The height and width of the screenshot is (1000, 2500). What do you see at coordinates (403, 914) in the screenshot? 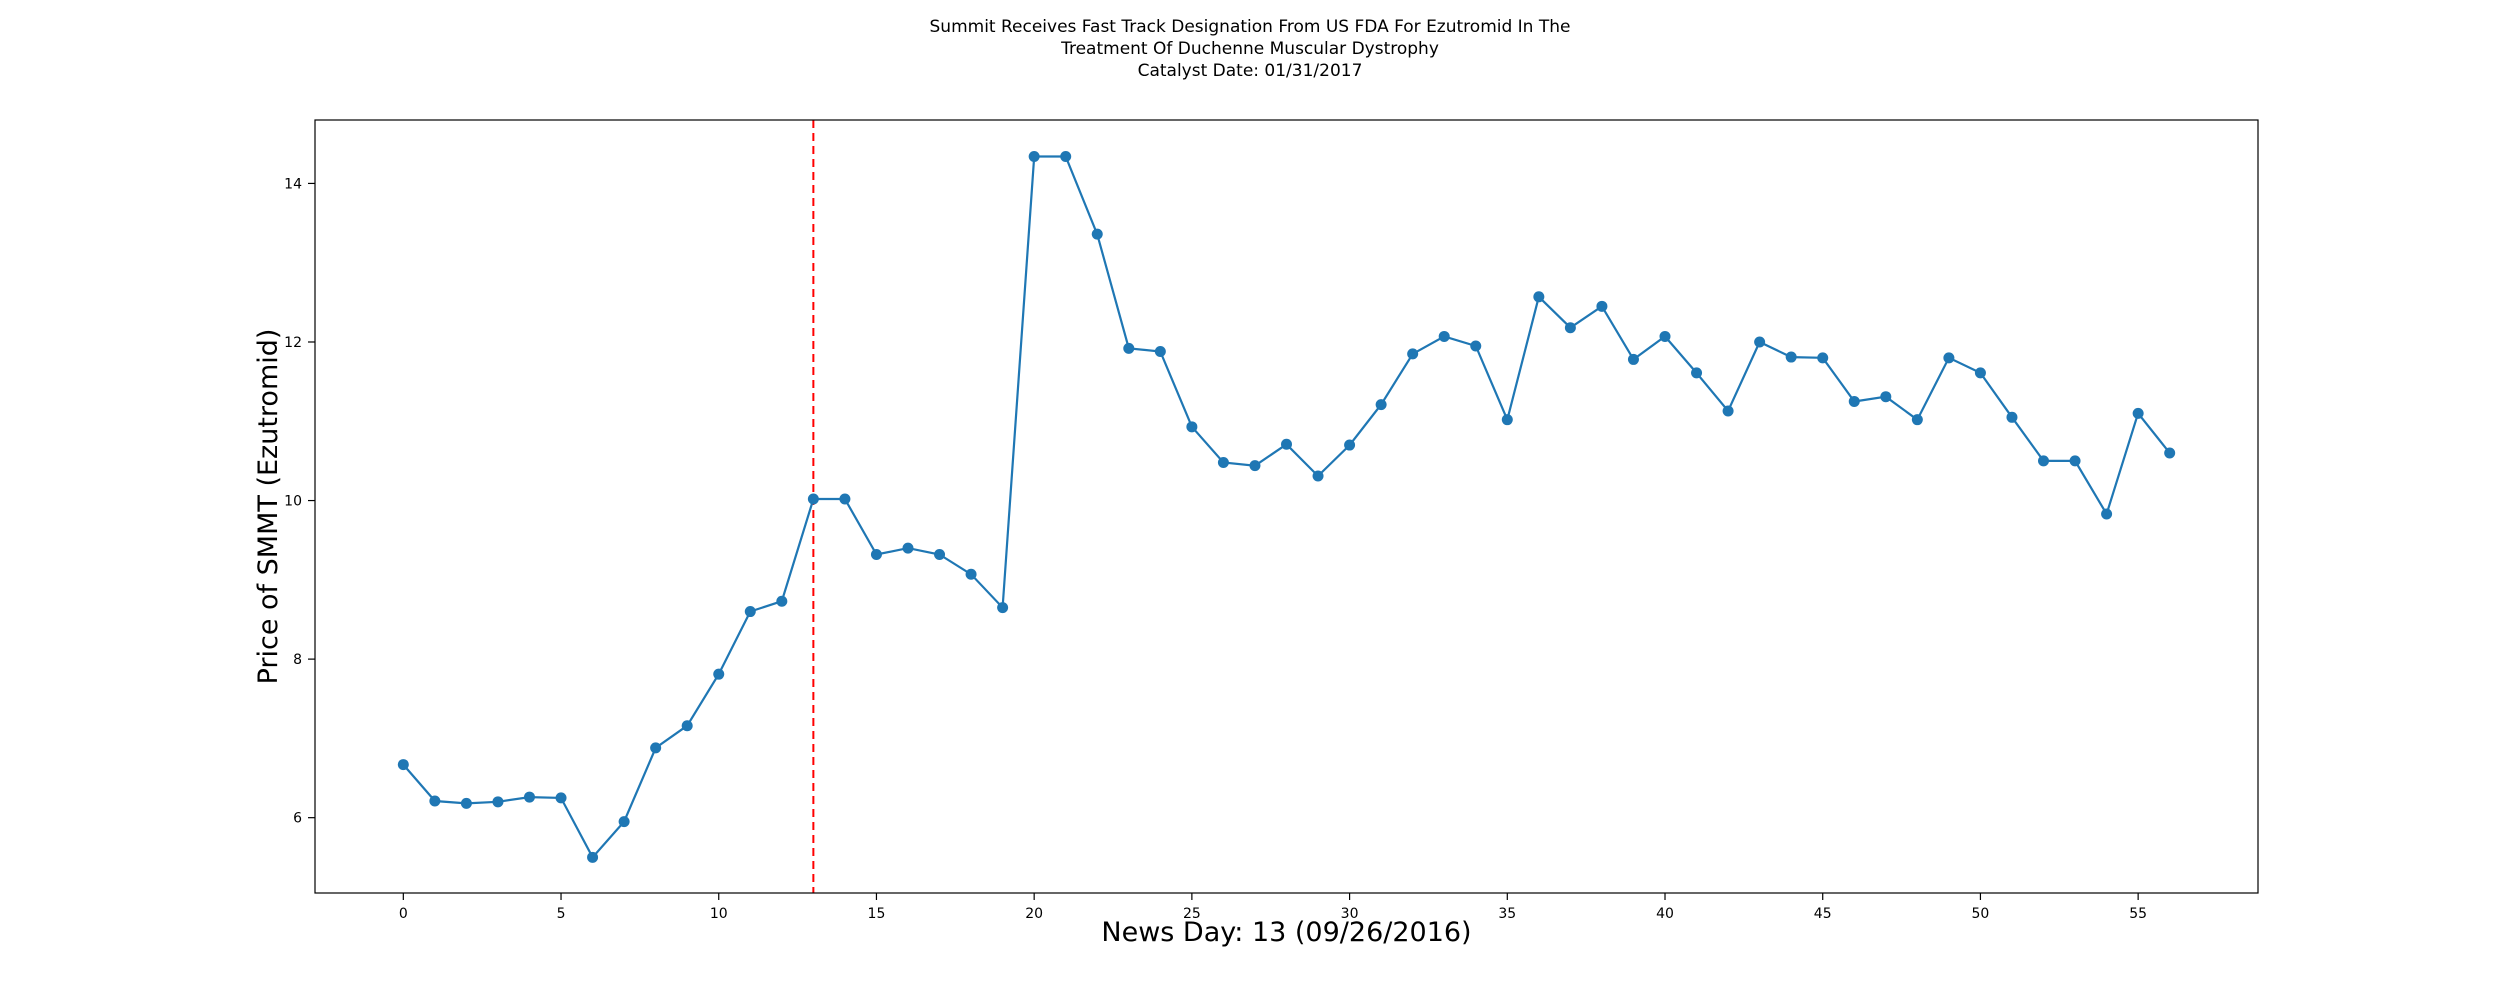
I see `x-tick-label: 0` at bounding box center [403, 914].